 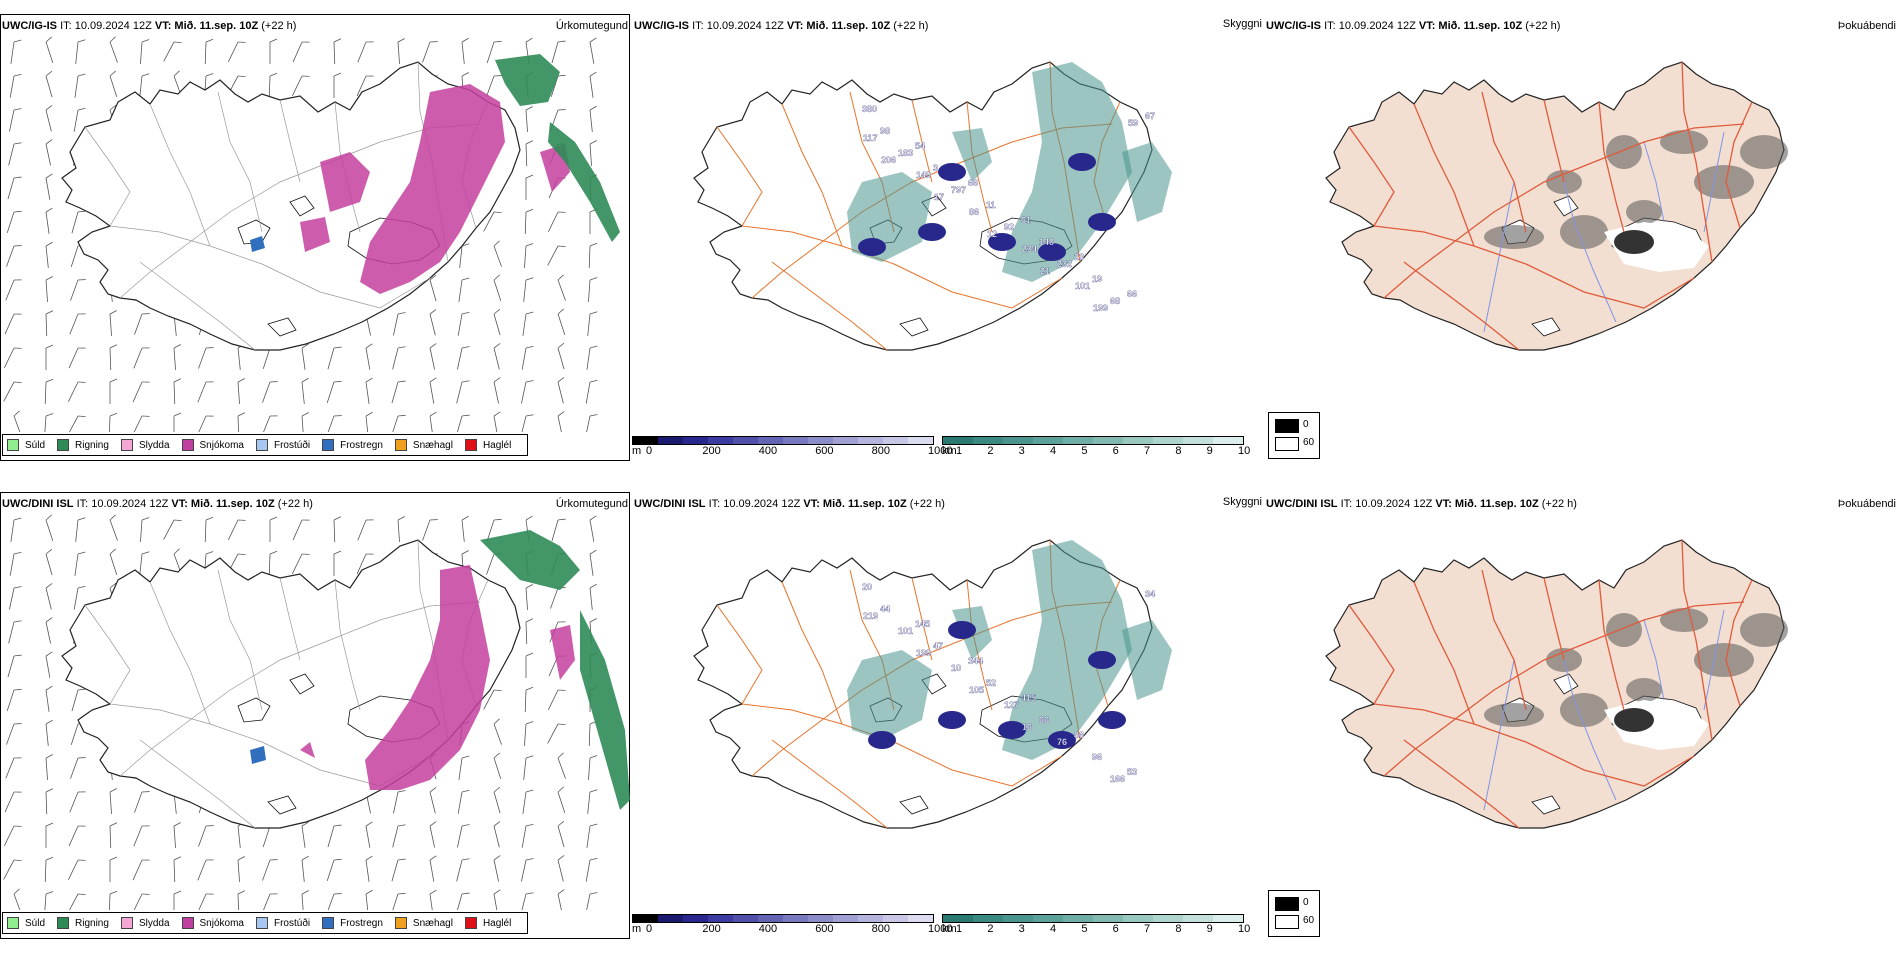 What do you see at coordinates (1287, 922) in the screenshot?
I see `fog-legend-swatch` at bounding box center [1287, 922].